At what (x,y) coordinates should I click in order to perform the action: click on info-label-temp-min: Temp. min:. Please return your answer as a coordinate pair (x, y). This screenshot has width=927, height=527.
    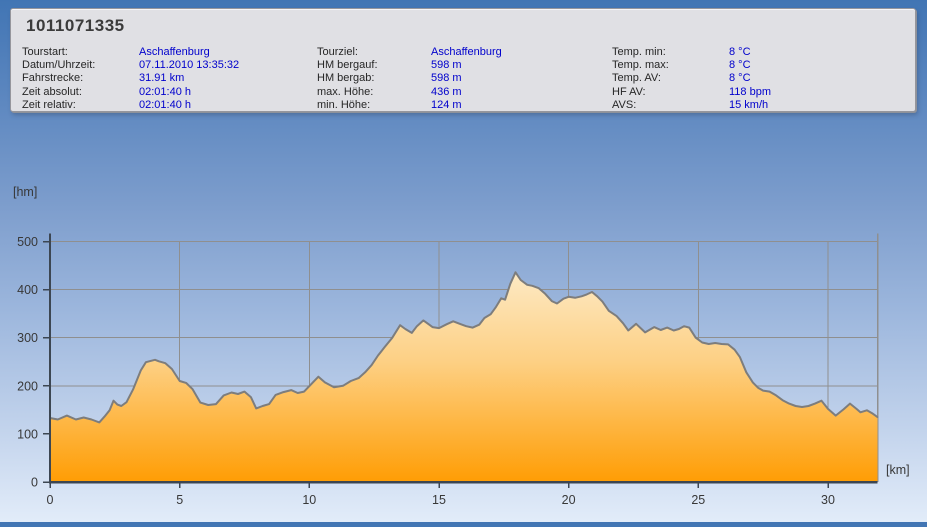
    Looking at the image, I should click on (639, 52).